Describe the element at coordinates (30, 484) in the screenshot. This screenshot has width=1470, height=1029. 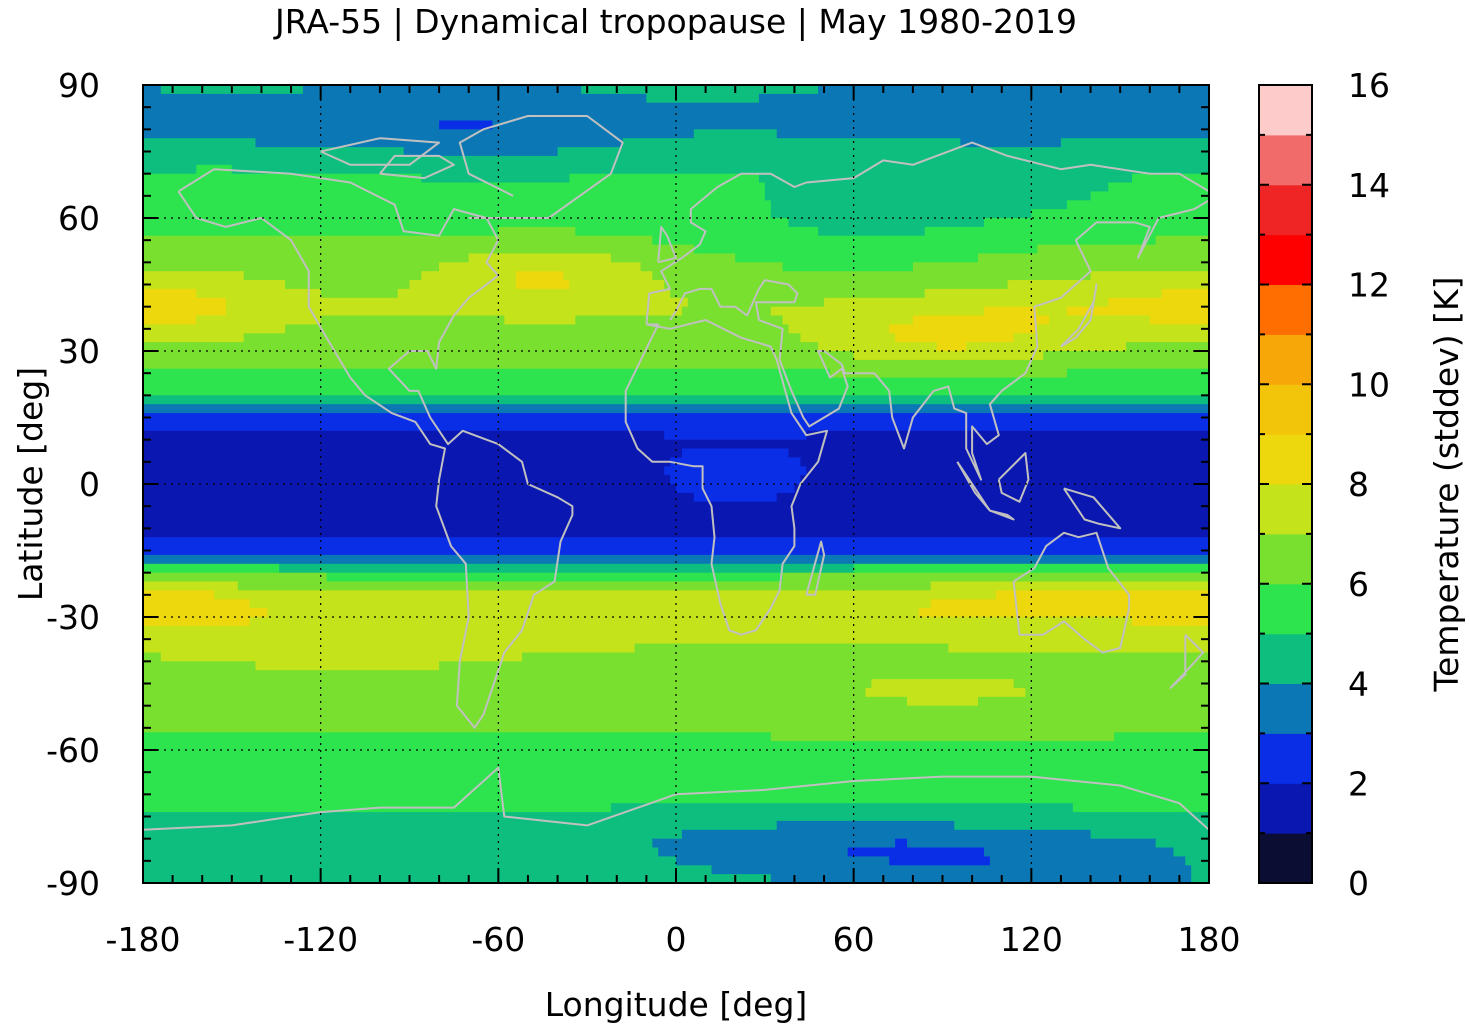
I see `y-axis-label: Latitude [deg]` at that location.